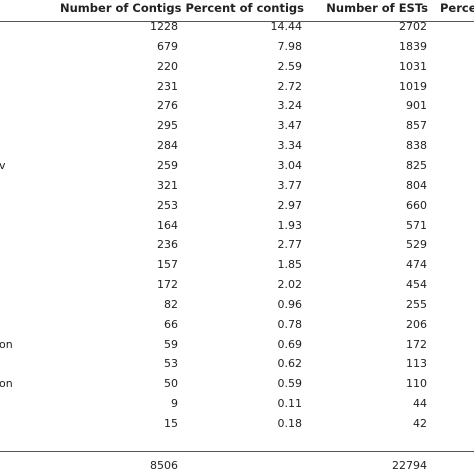  I want to click on cell-value: 295, so click(167, 126).